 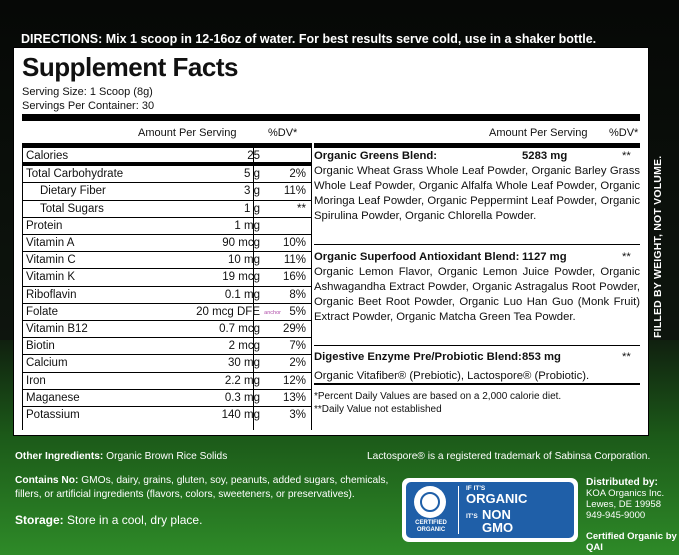 What do you see at coordinates (44, 225) in the screenshot?
I see `nutrient-name: Protein` at bounding box center [44, 225].